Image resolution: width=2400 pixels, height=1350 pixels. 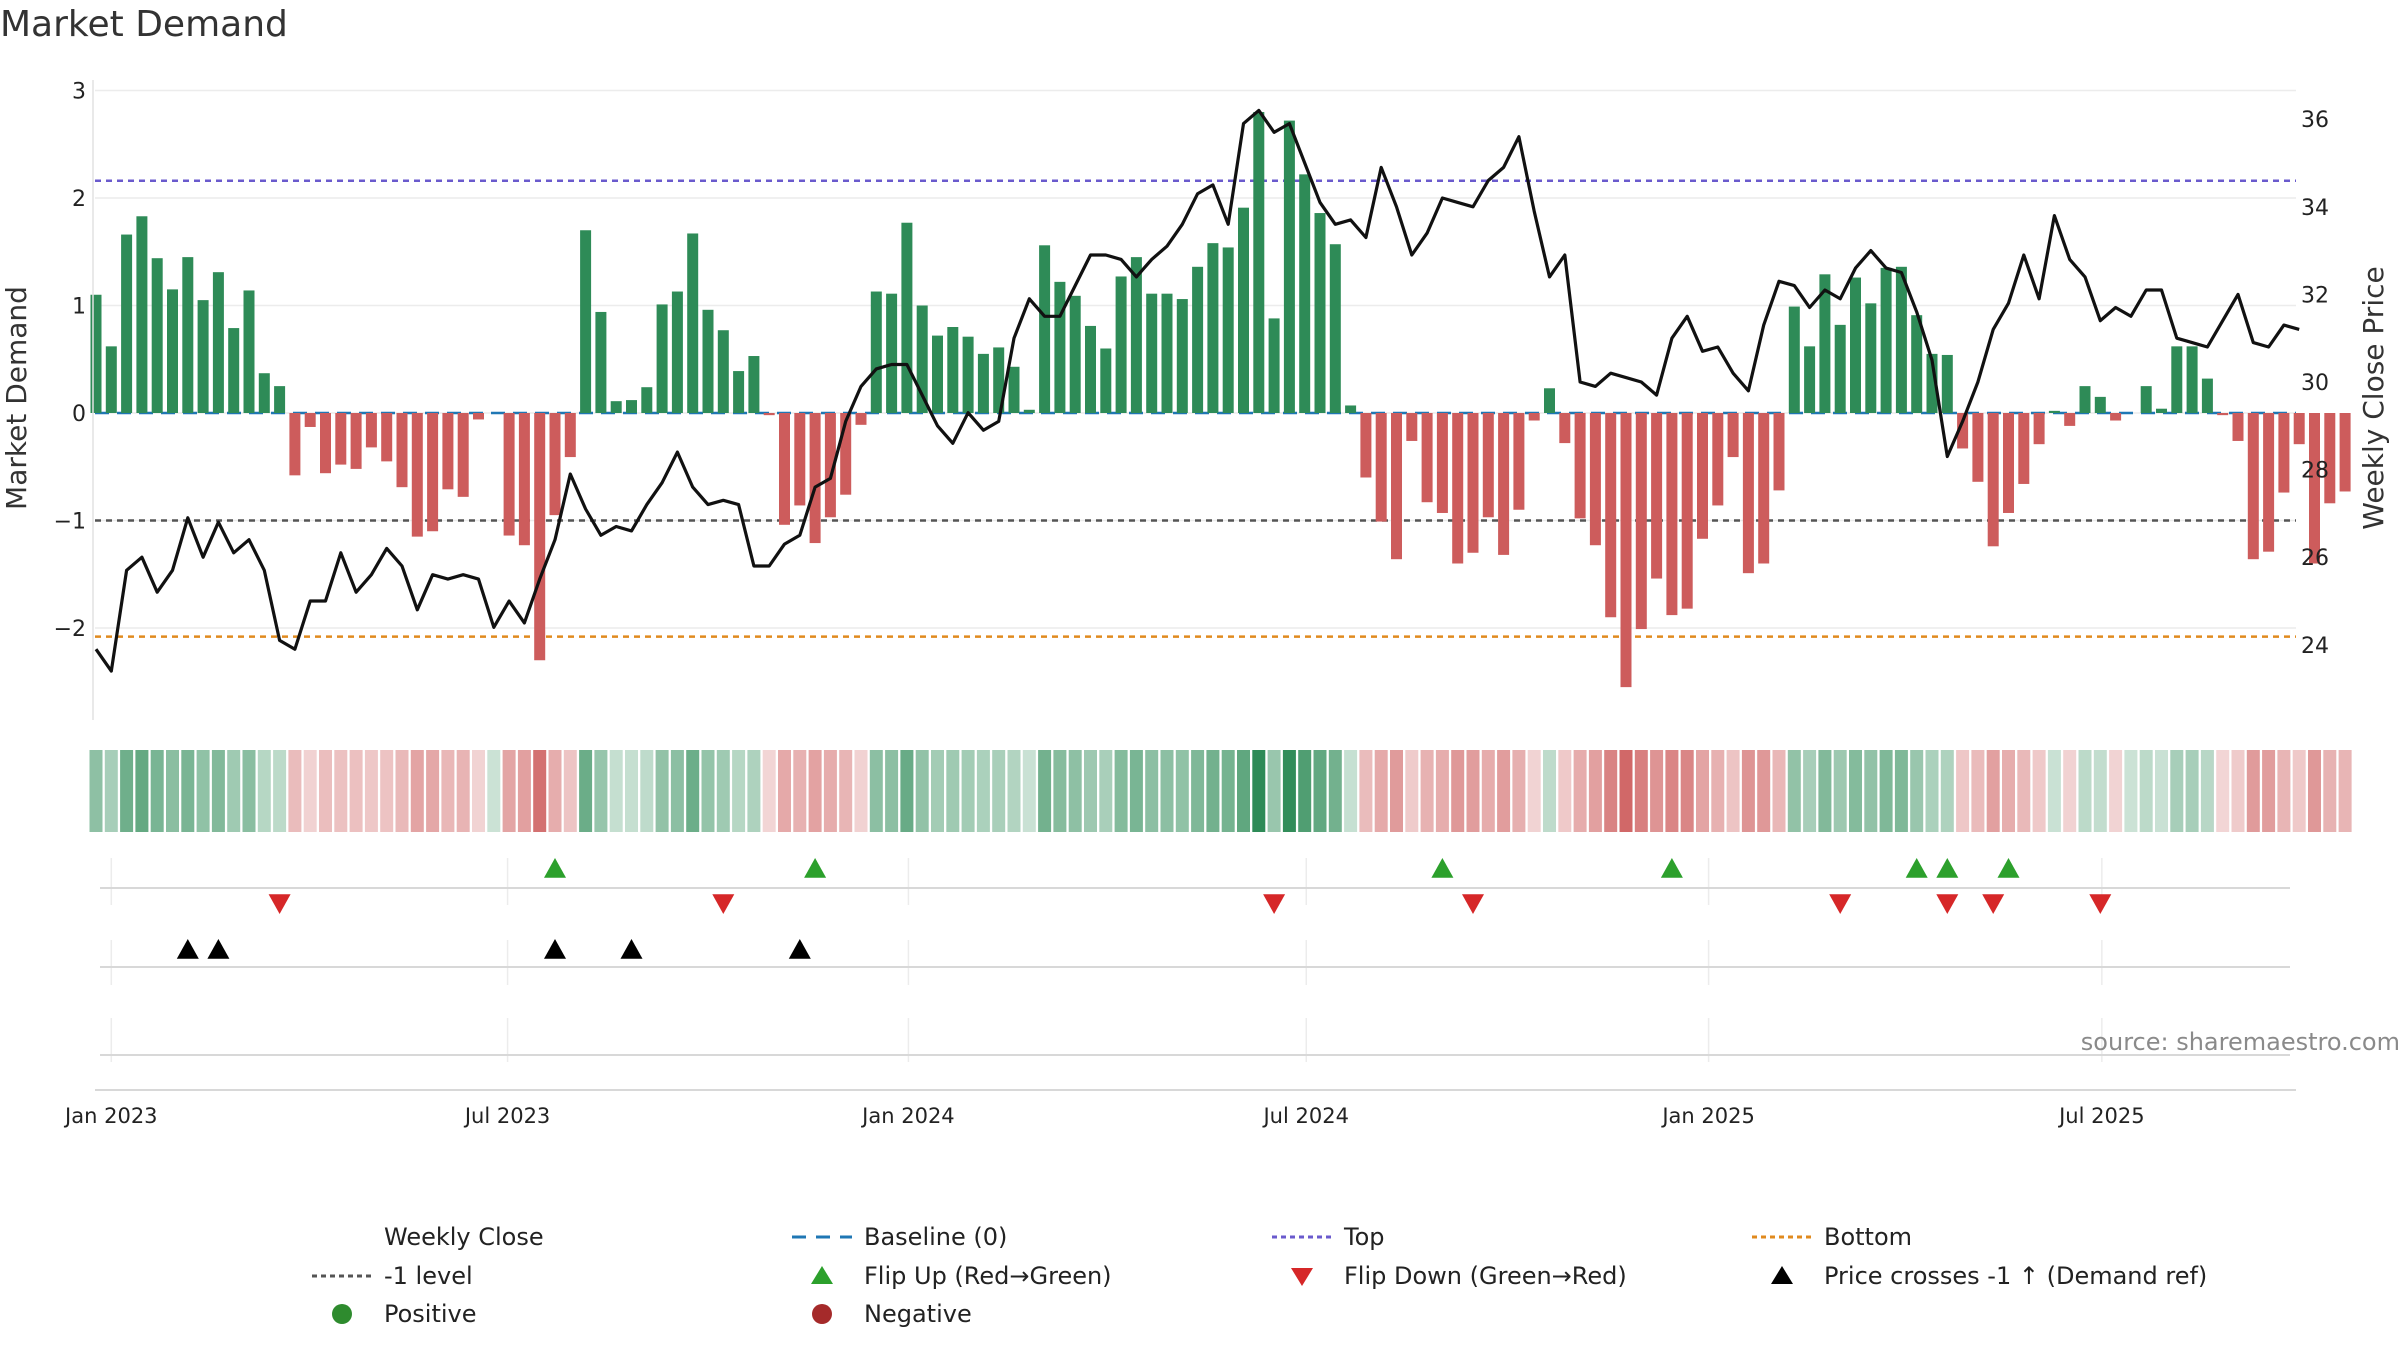 I want to click on legend-negative_dot-swatch, so click(x=822, y=1314).